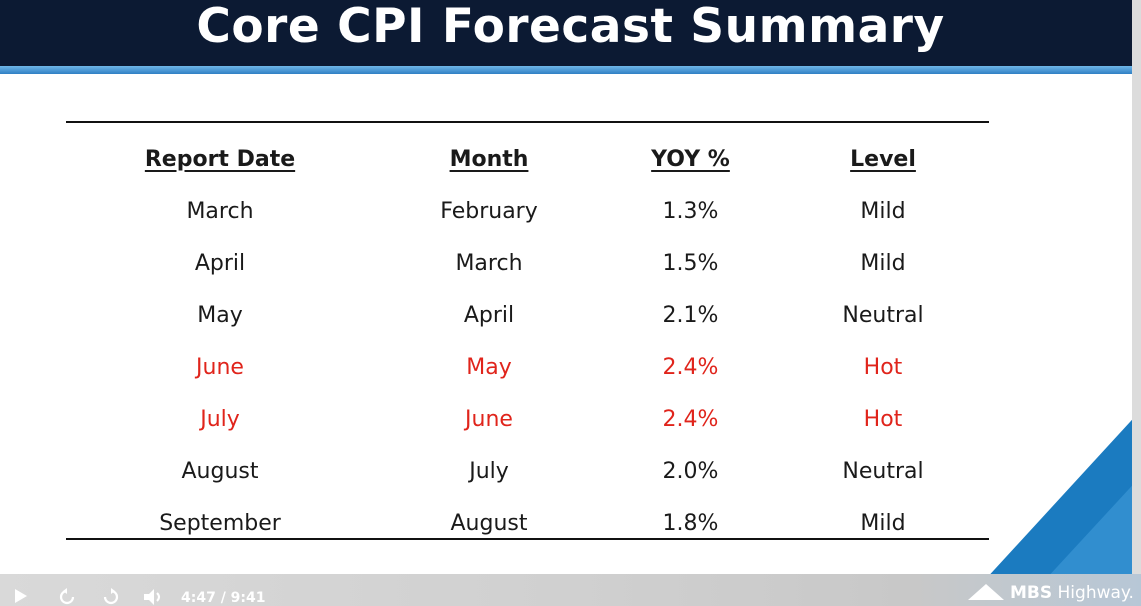 This screenshot has height=606, width=1141. I want to click on table-row: May April 2.1% Neutral, so click(527, 315).